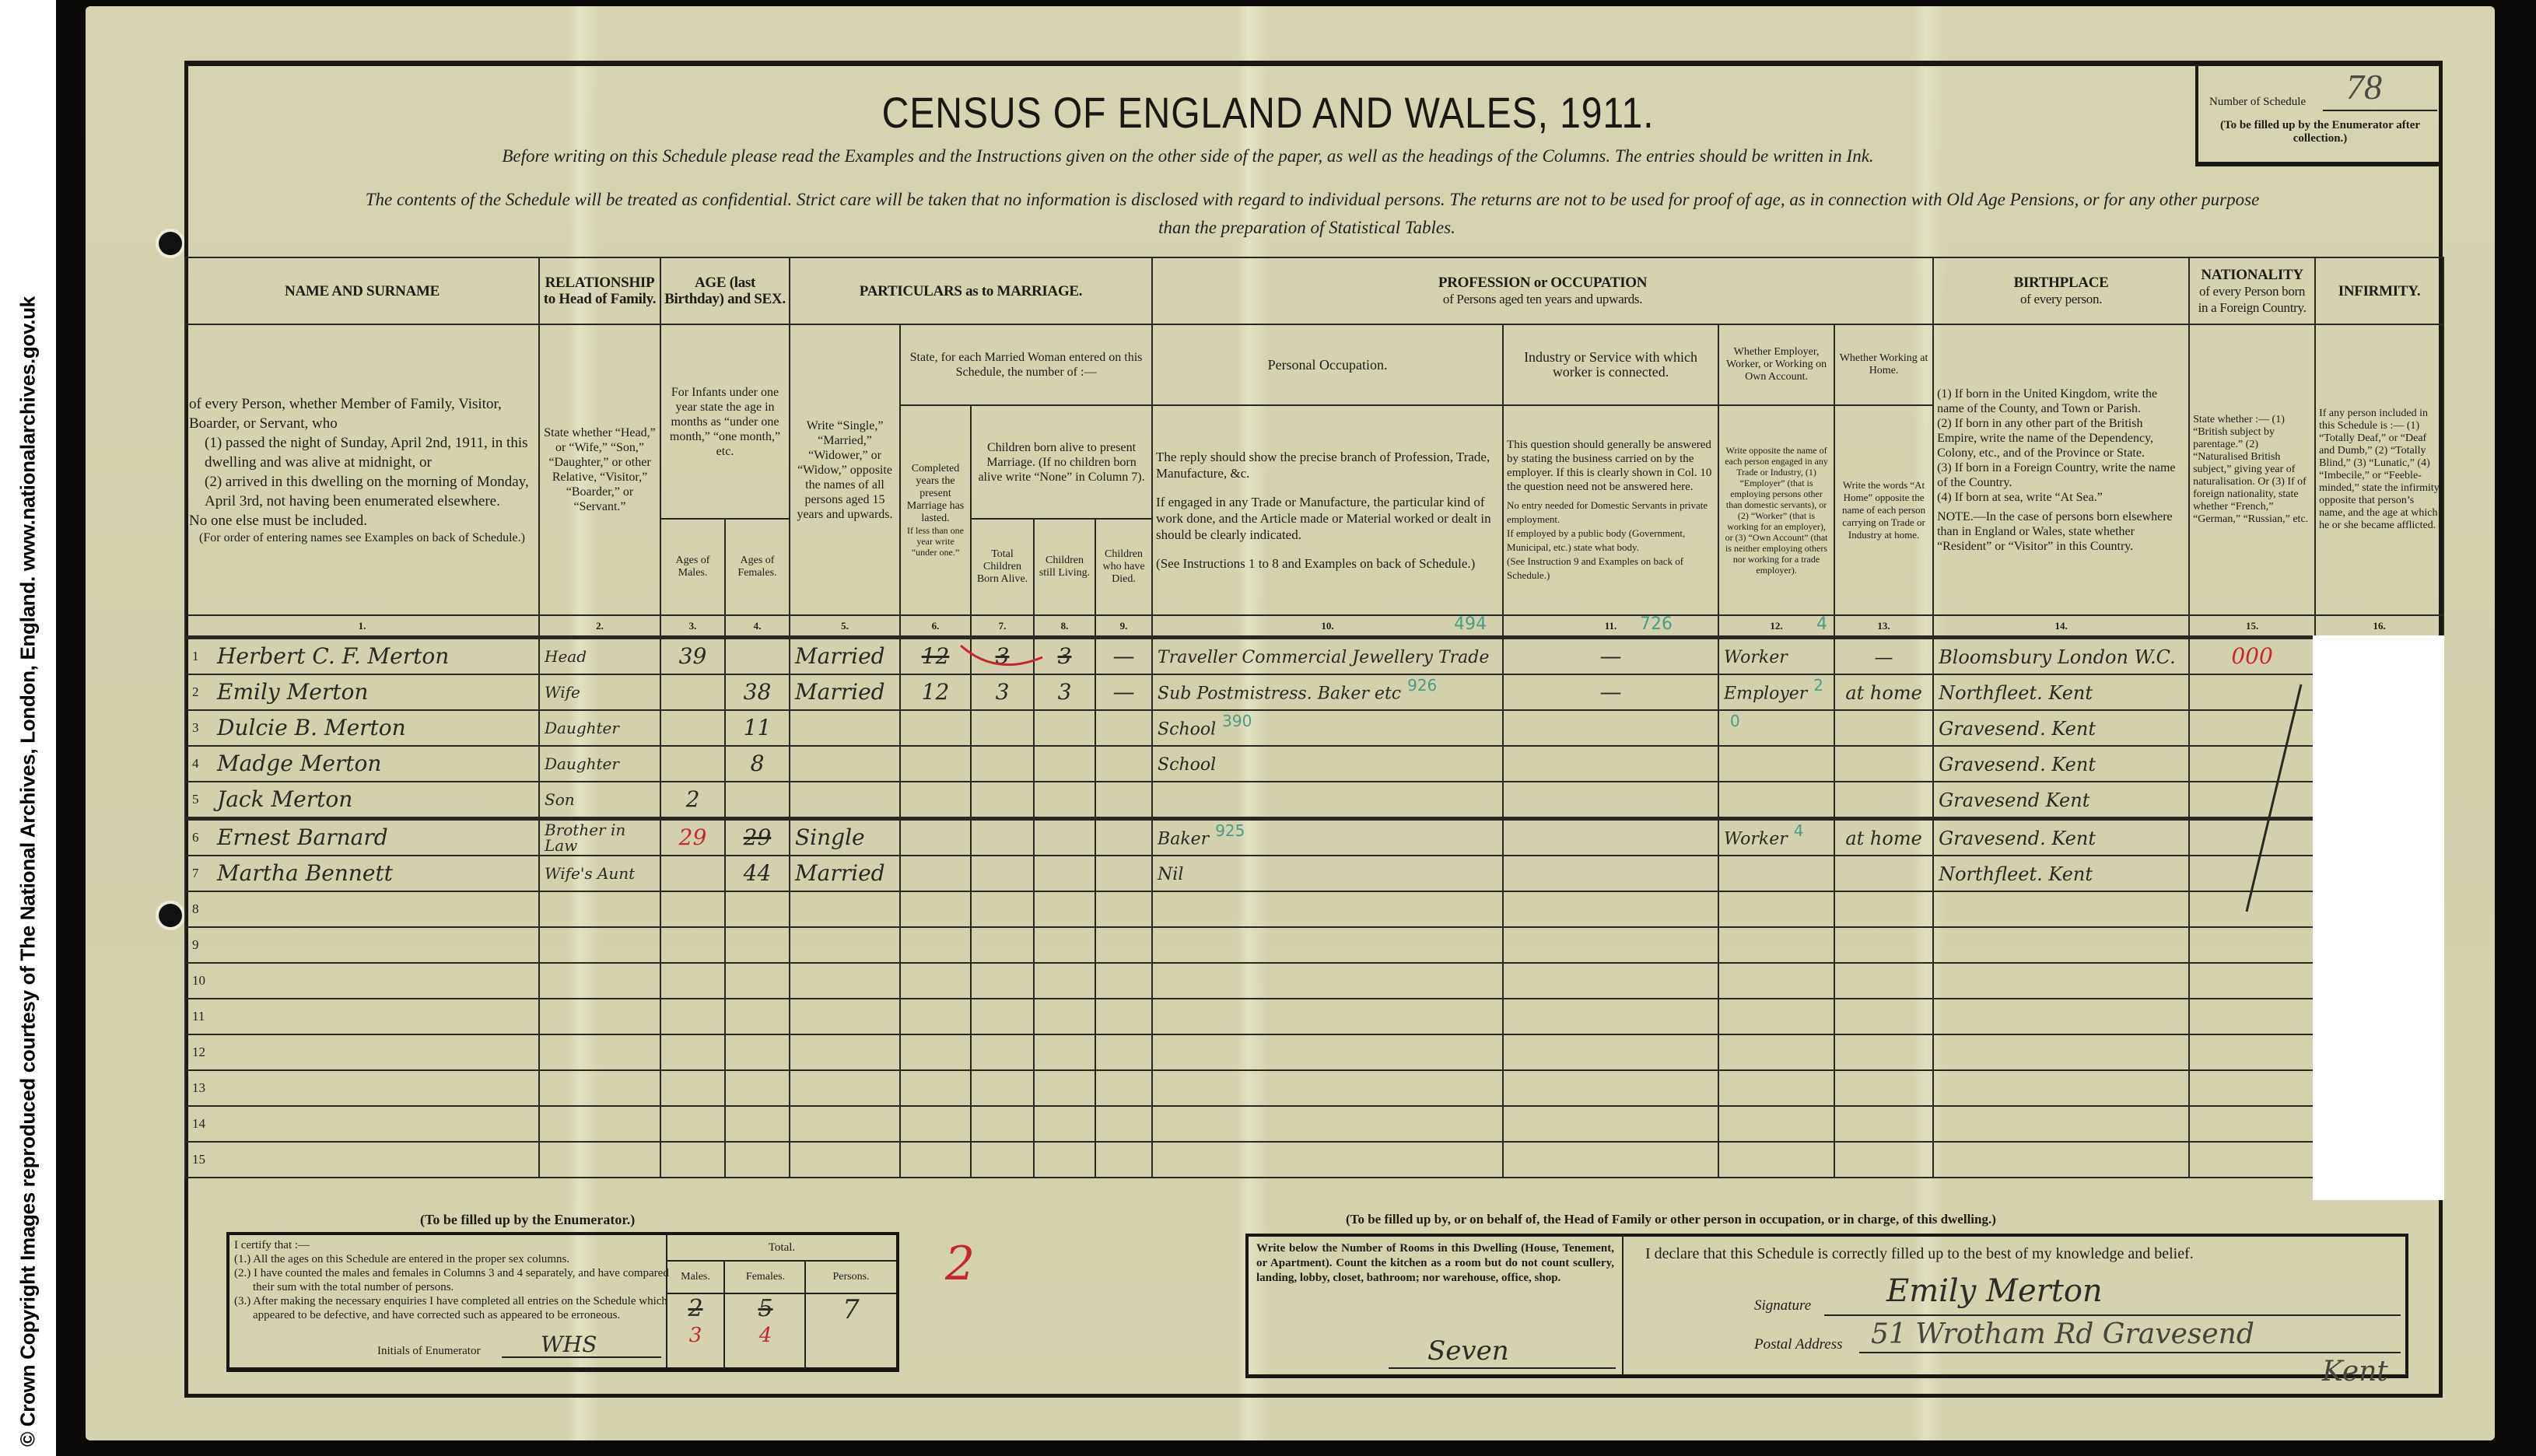 Image resolution: width=2536 pixels, height=1456 pixels. I want to click on header-relationship: RELATIONSHIP to Head of Family., so click(599, 291).